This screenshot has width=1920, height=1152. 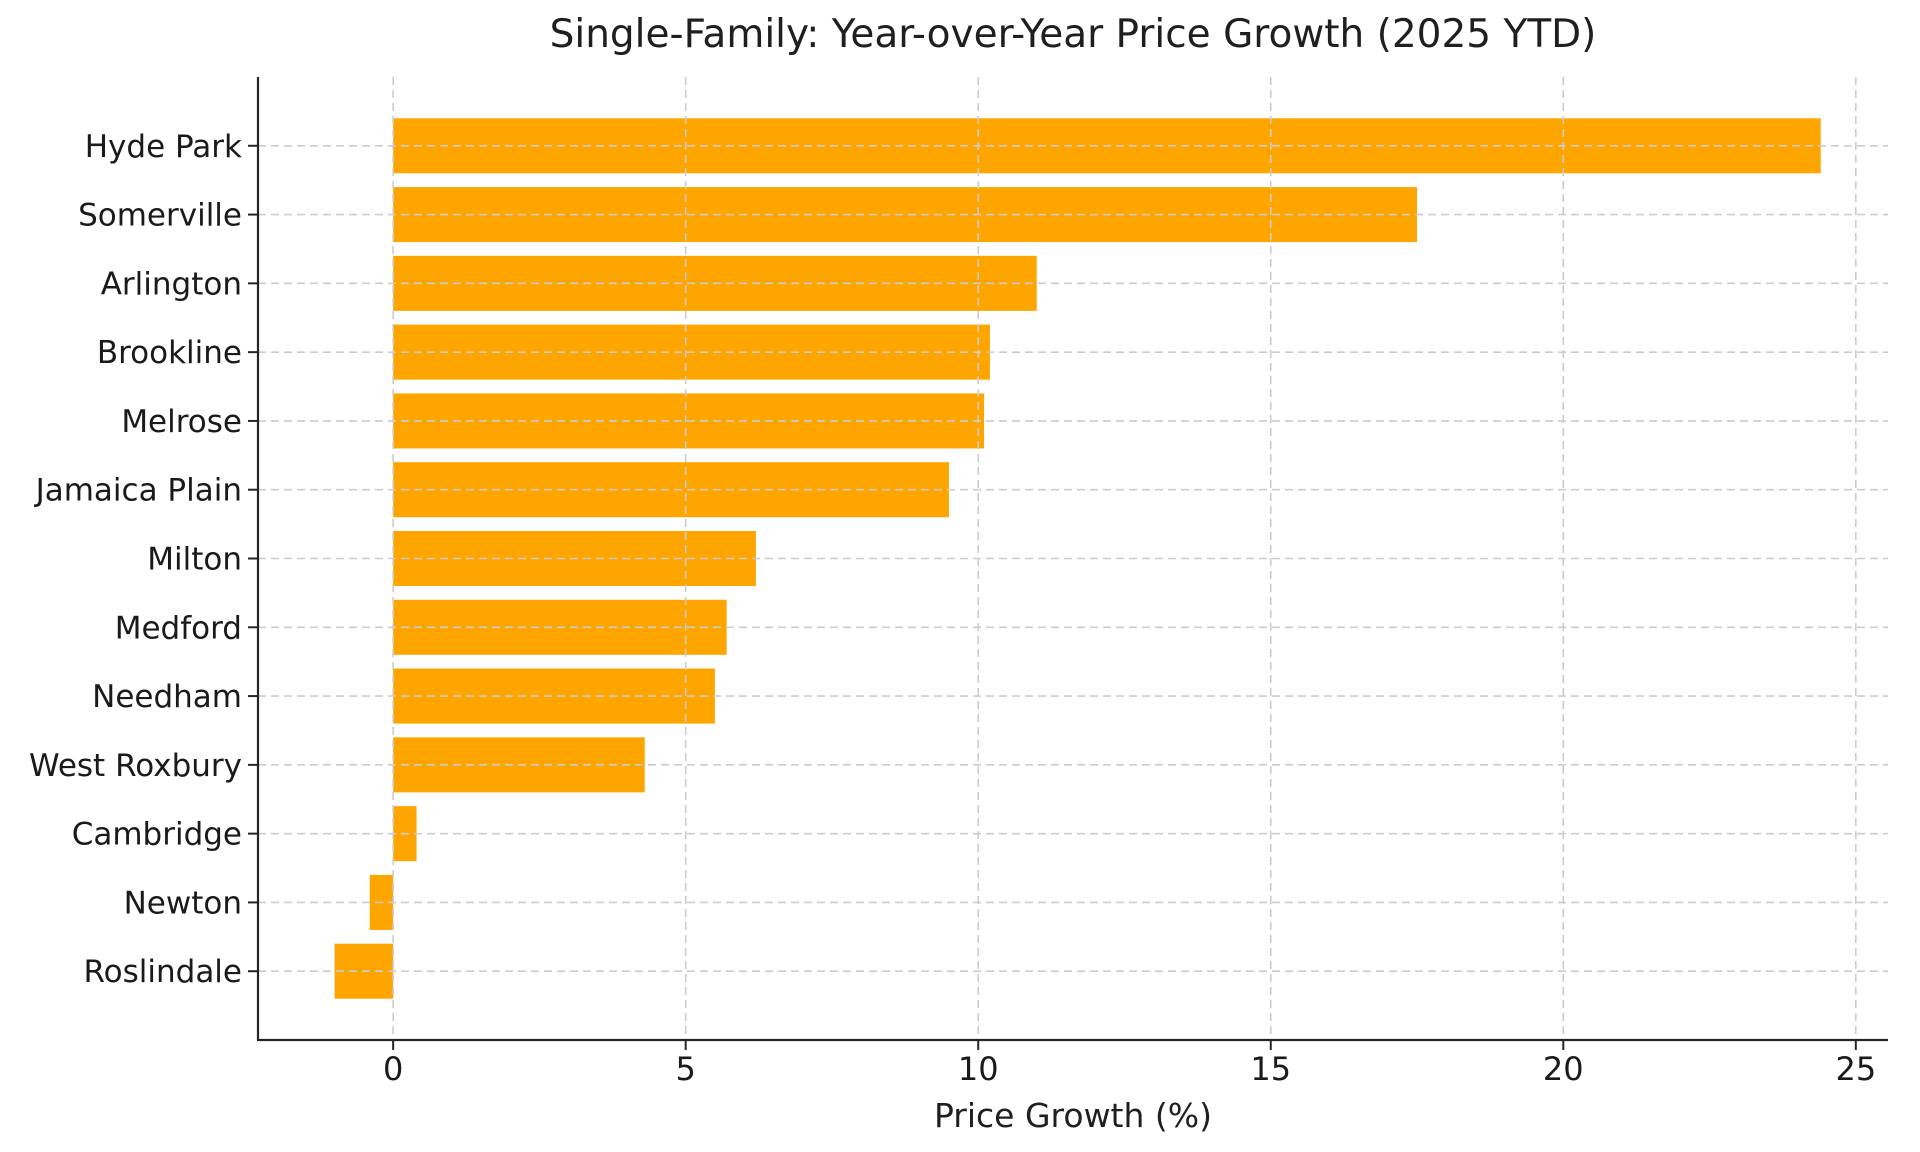 What do you see at coordinates (163, 147) in the screenshot?
I see `y-tick-label: Hyde Park` at bounding box center [163, 147].